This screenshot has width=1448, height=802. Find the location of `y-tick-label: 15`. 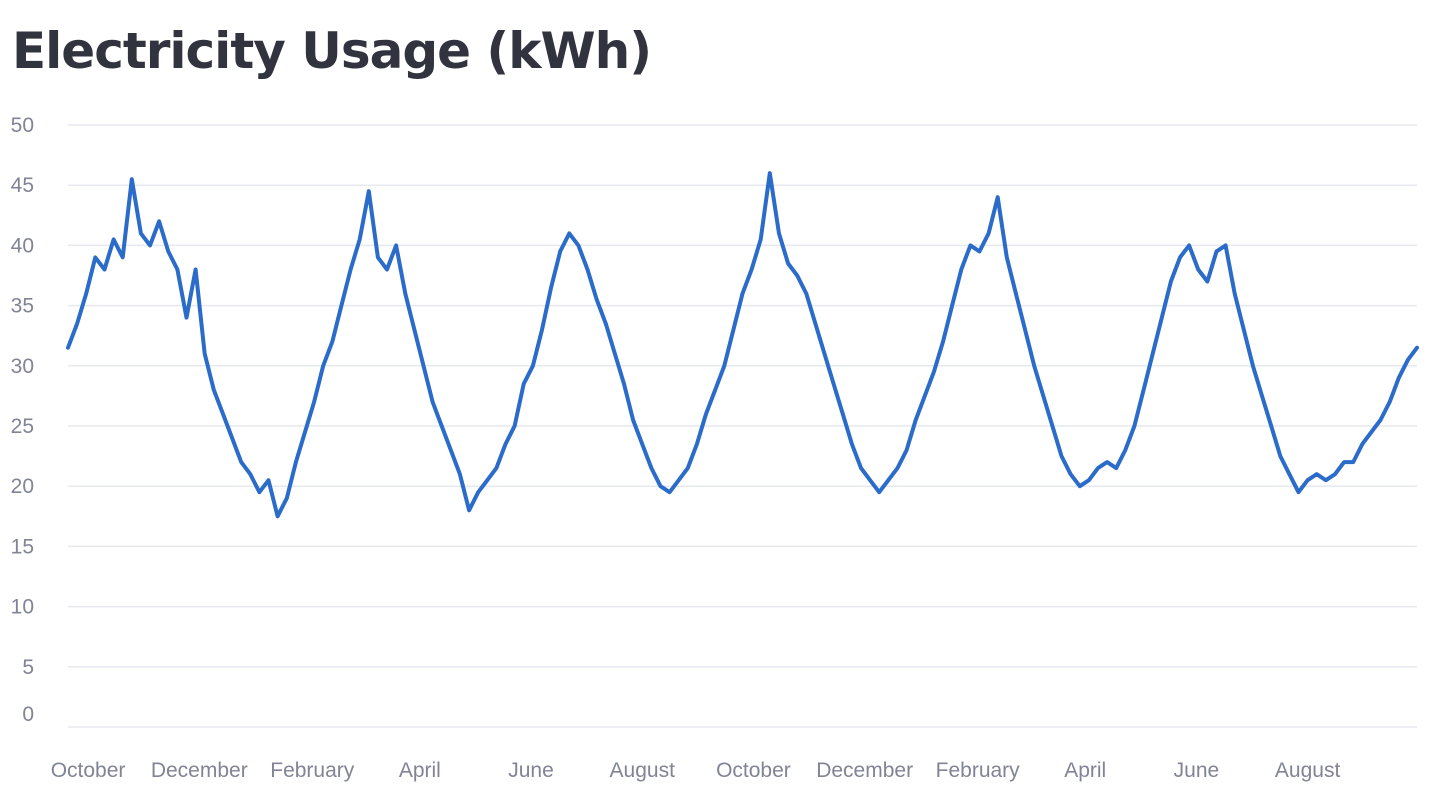

y-tick-label: 15 is located at coordinates (22, 546).